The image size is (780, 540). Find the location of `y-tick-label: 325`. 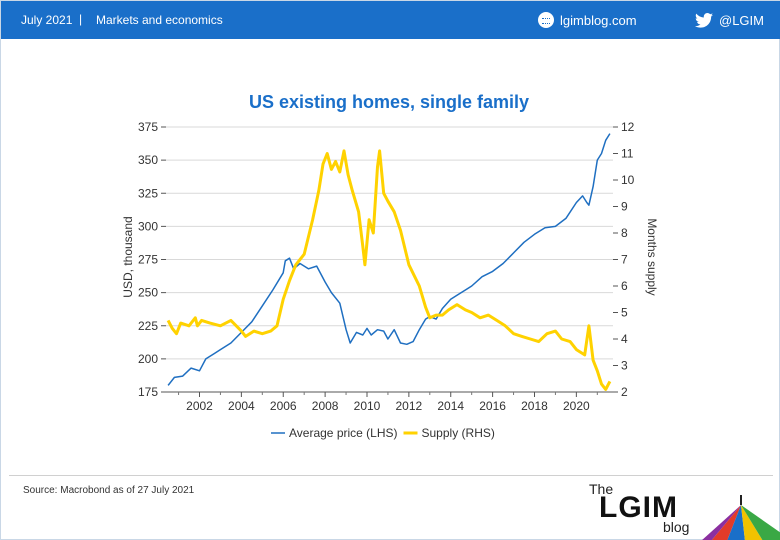

y-tick-label: 325 is located at coordinates (148, 193).